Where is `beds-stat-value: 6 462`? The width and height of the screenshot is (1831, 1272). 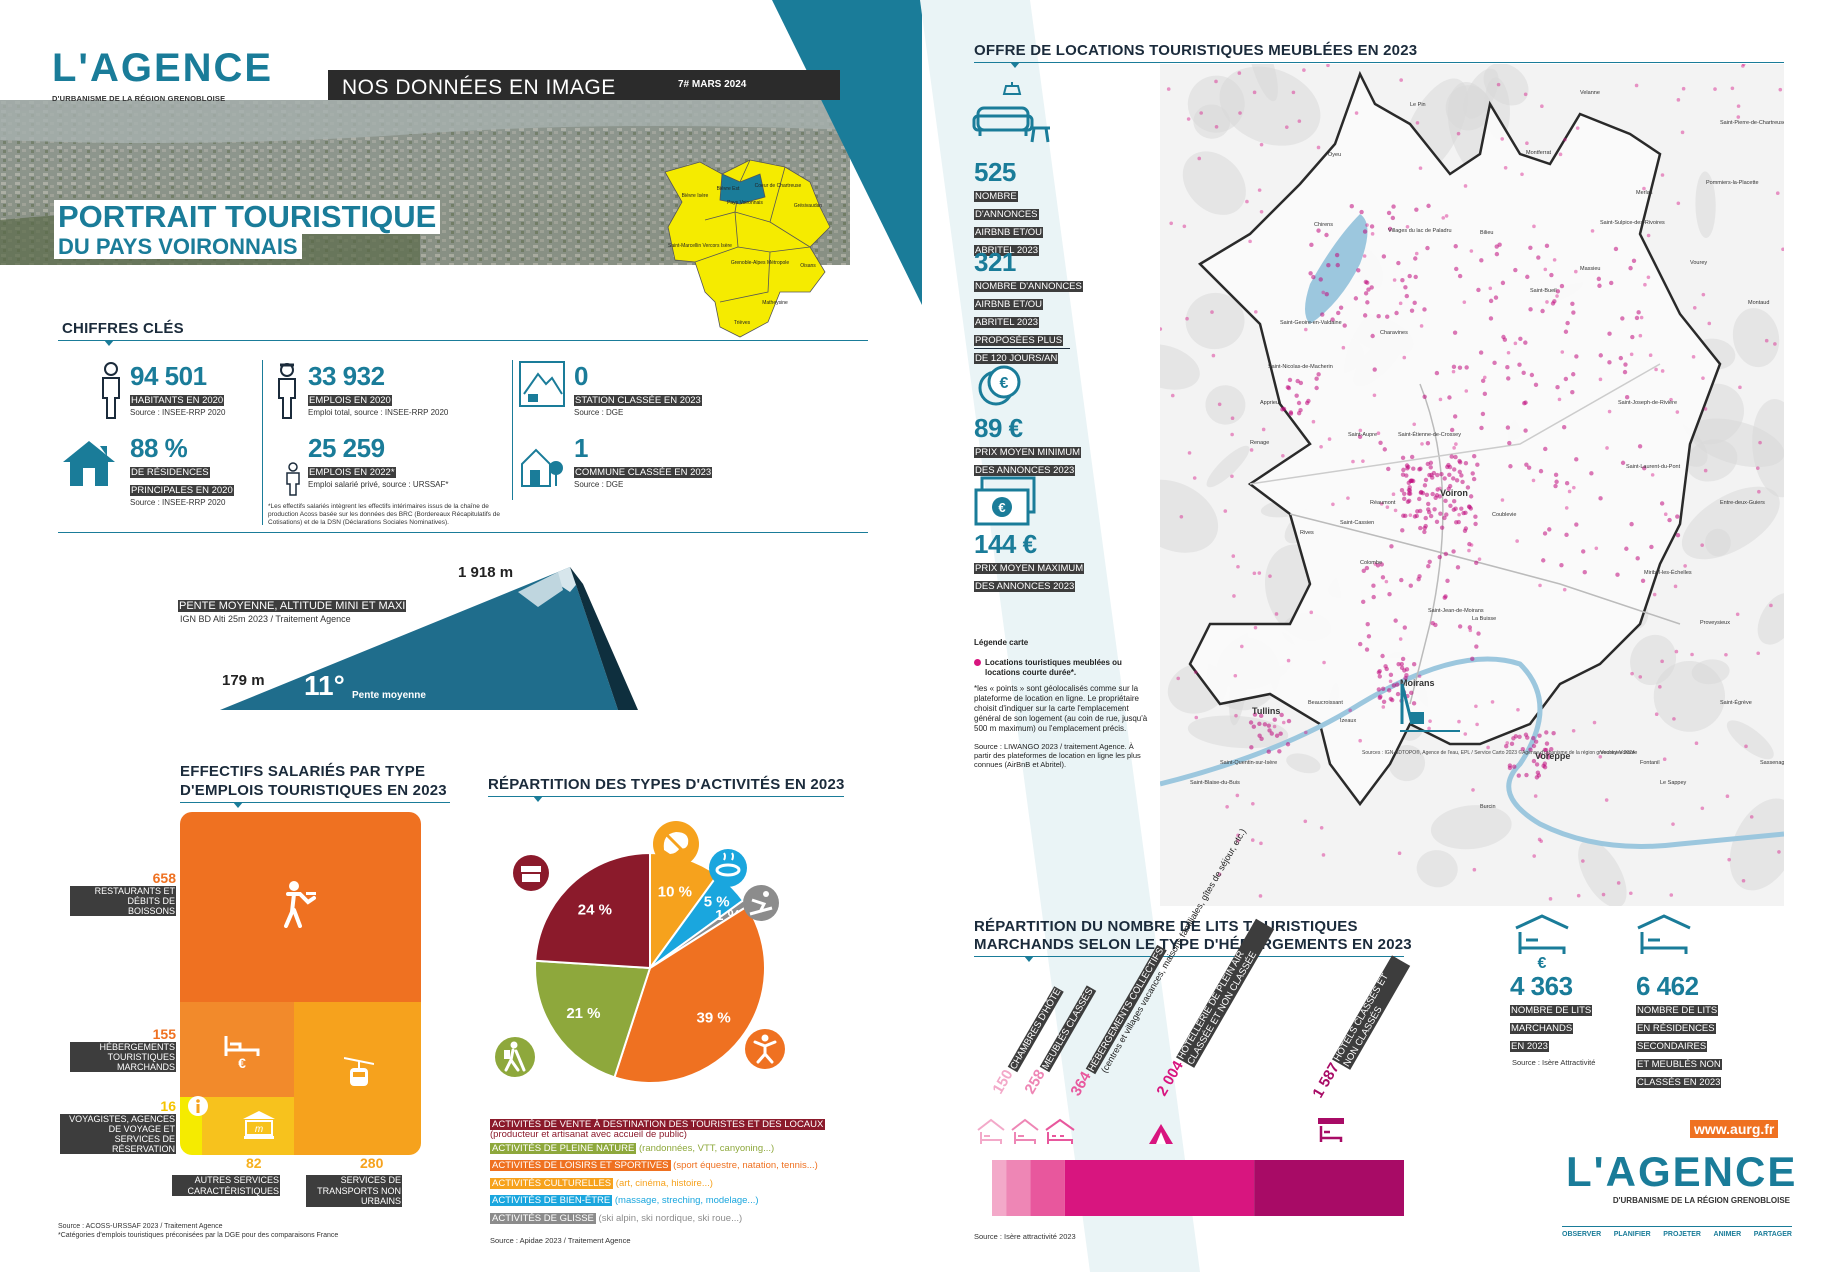
beds-stat-value: 6 462 is located at coordinates (1667, 986).